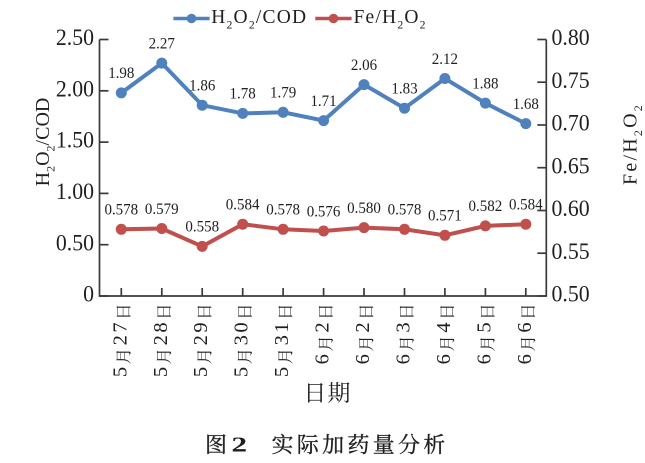 The image size is (645, 463). What do you see at coordinates (526, 104) in the screenshot?
I see `svg-text: 1.68` at bounding box center [526, 104].